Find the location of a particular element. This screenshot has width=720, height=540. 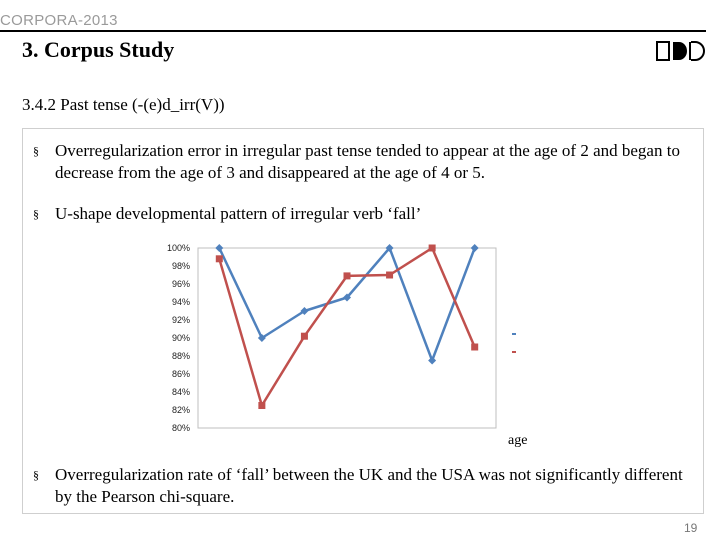

y-tick-label: 98% is located at coordinates (181, 266).